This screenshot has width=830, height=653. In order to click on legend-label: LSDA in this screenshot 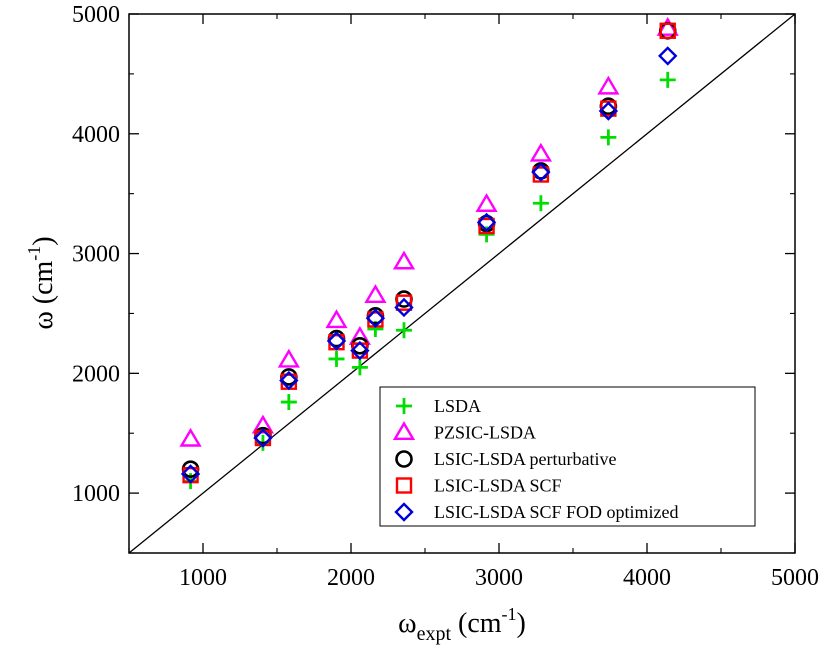, I will do `click(457, 406)`.